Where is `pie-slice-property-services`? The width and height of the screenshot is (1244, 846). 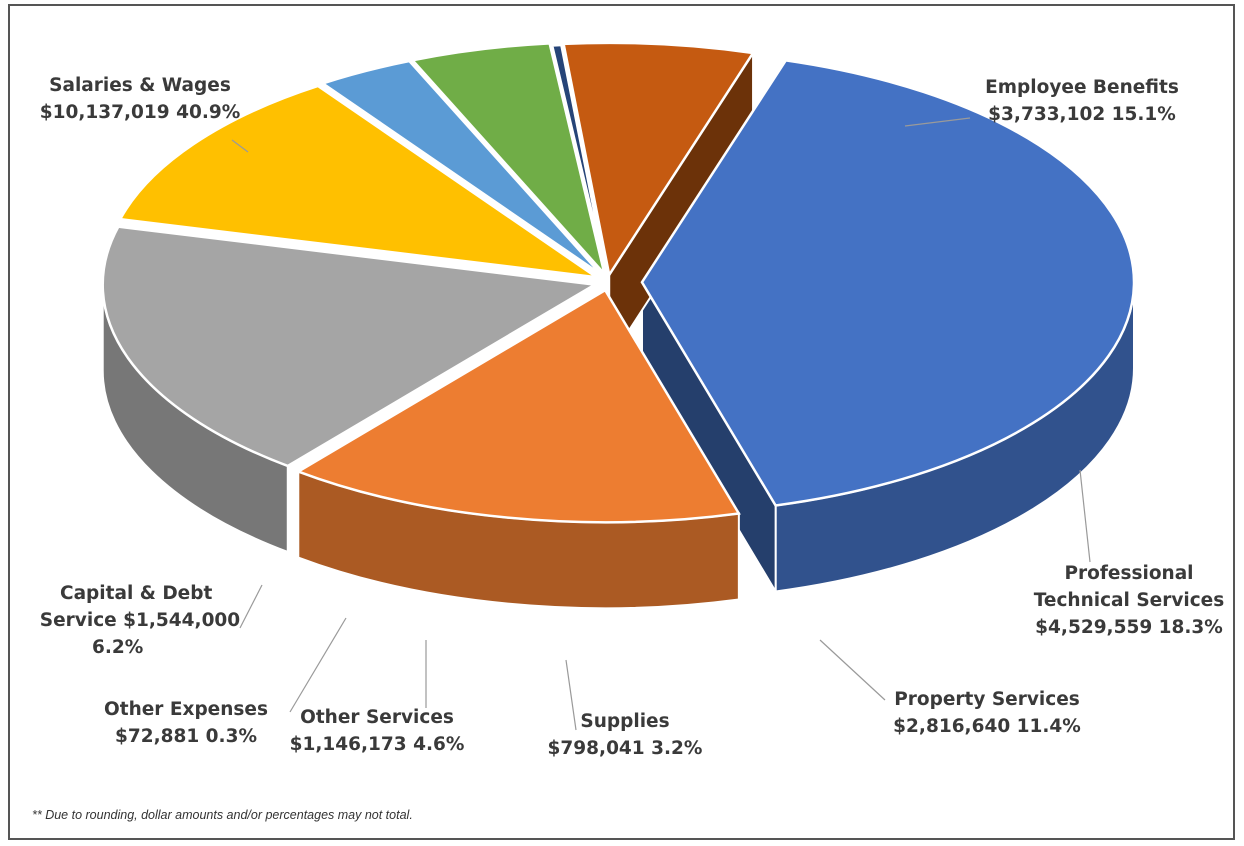 pie-slice-property-services is located at coordinates (358, 181).